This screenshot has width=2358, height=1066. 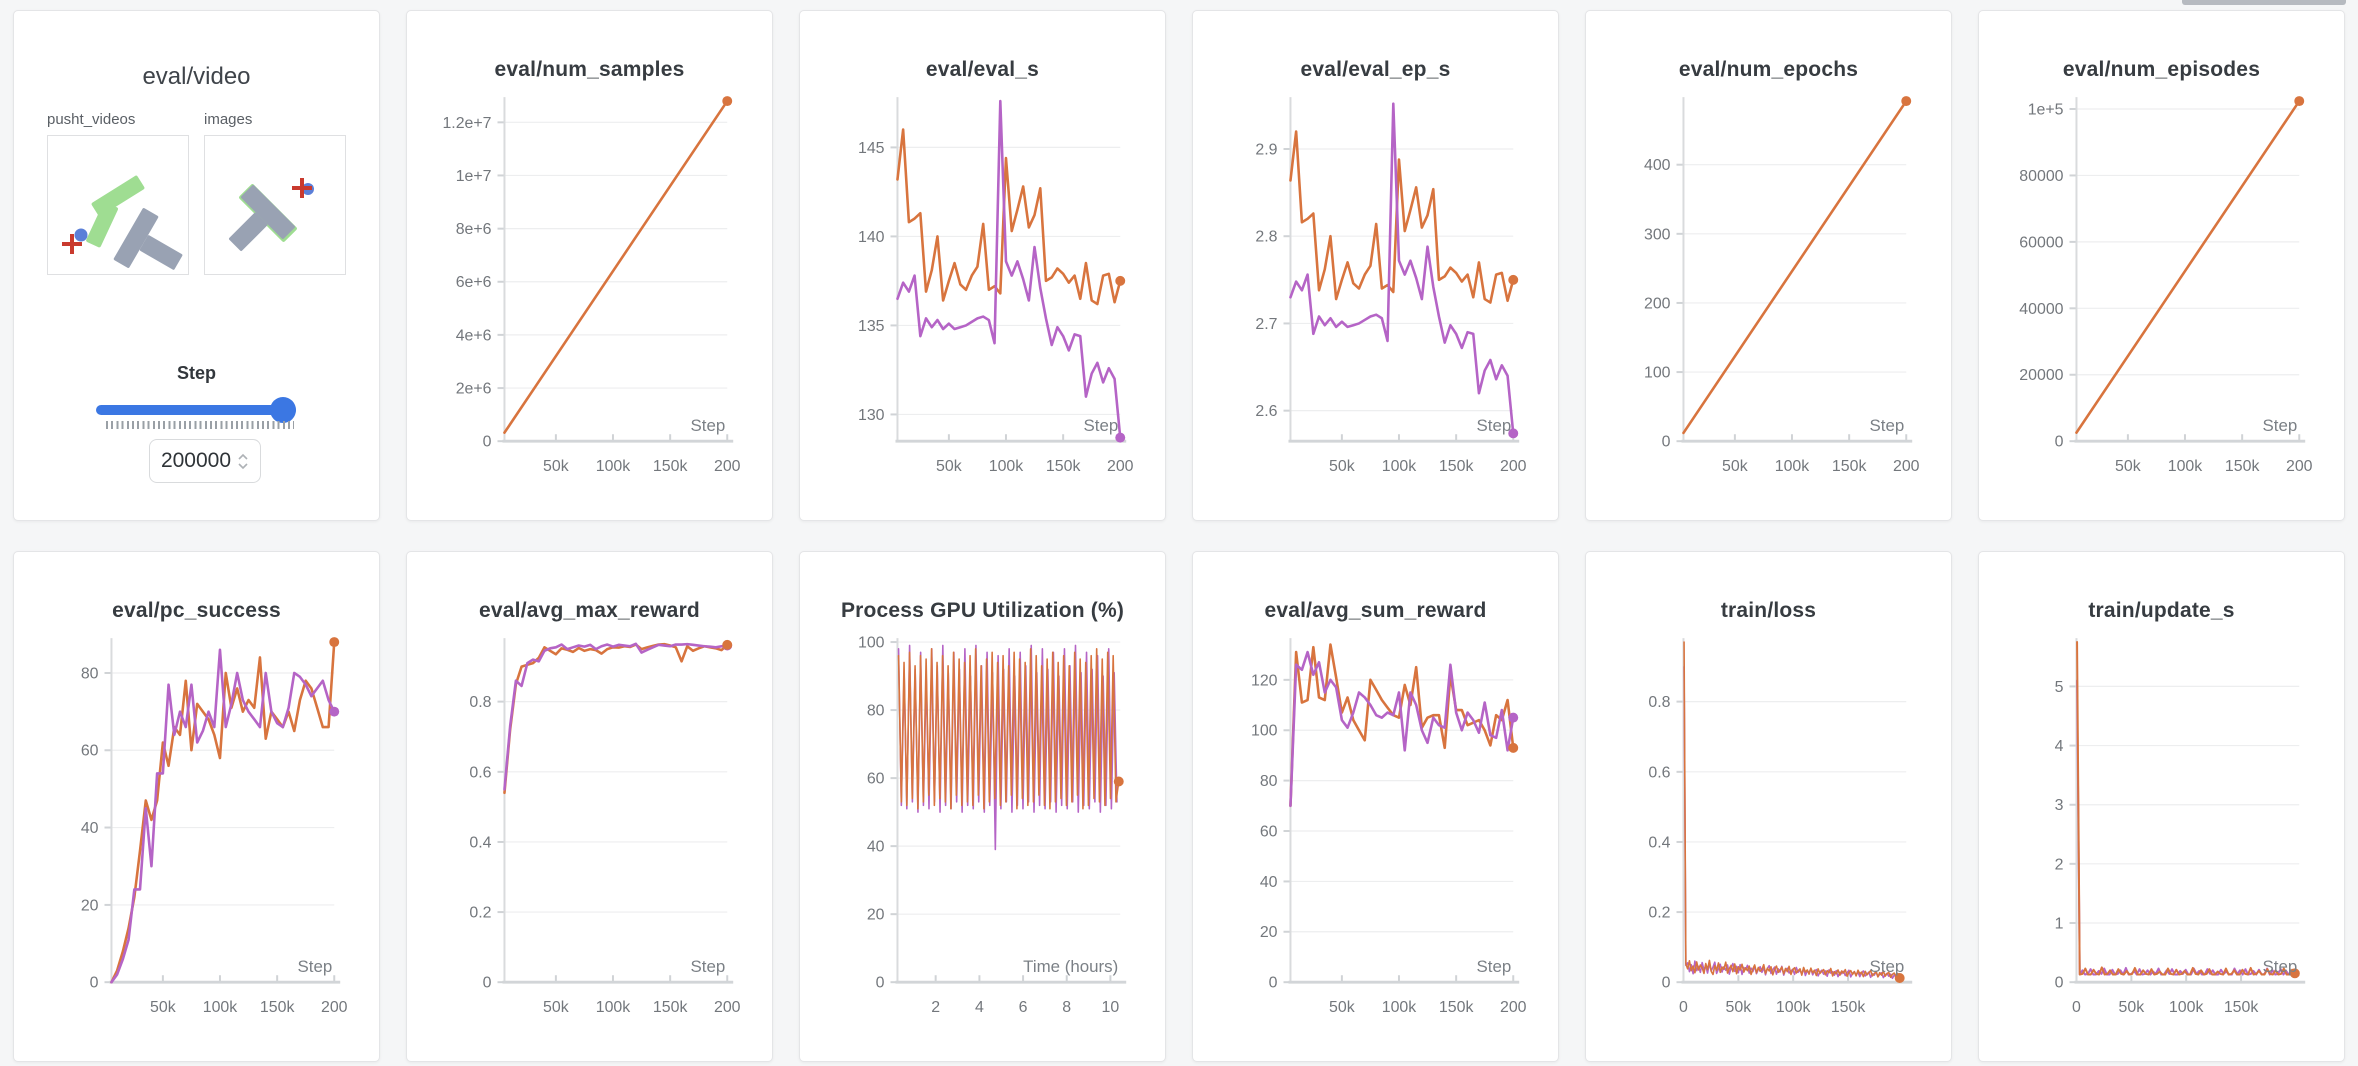 I want to click on chart-title: Process GPU Utilization (%), so click(x=982, y=610).